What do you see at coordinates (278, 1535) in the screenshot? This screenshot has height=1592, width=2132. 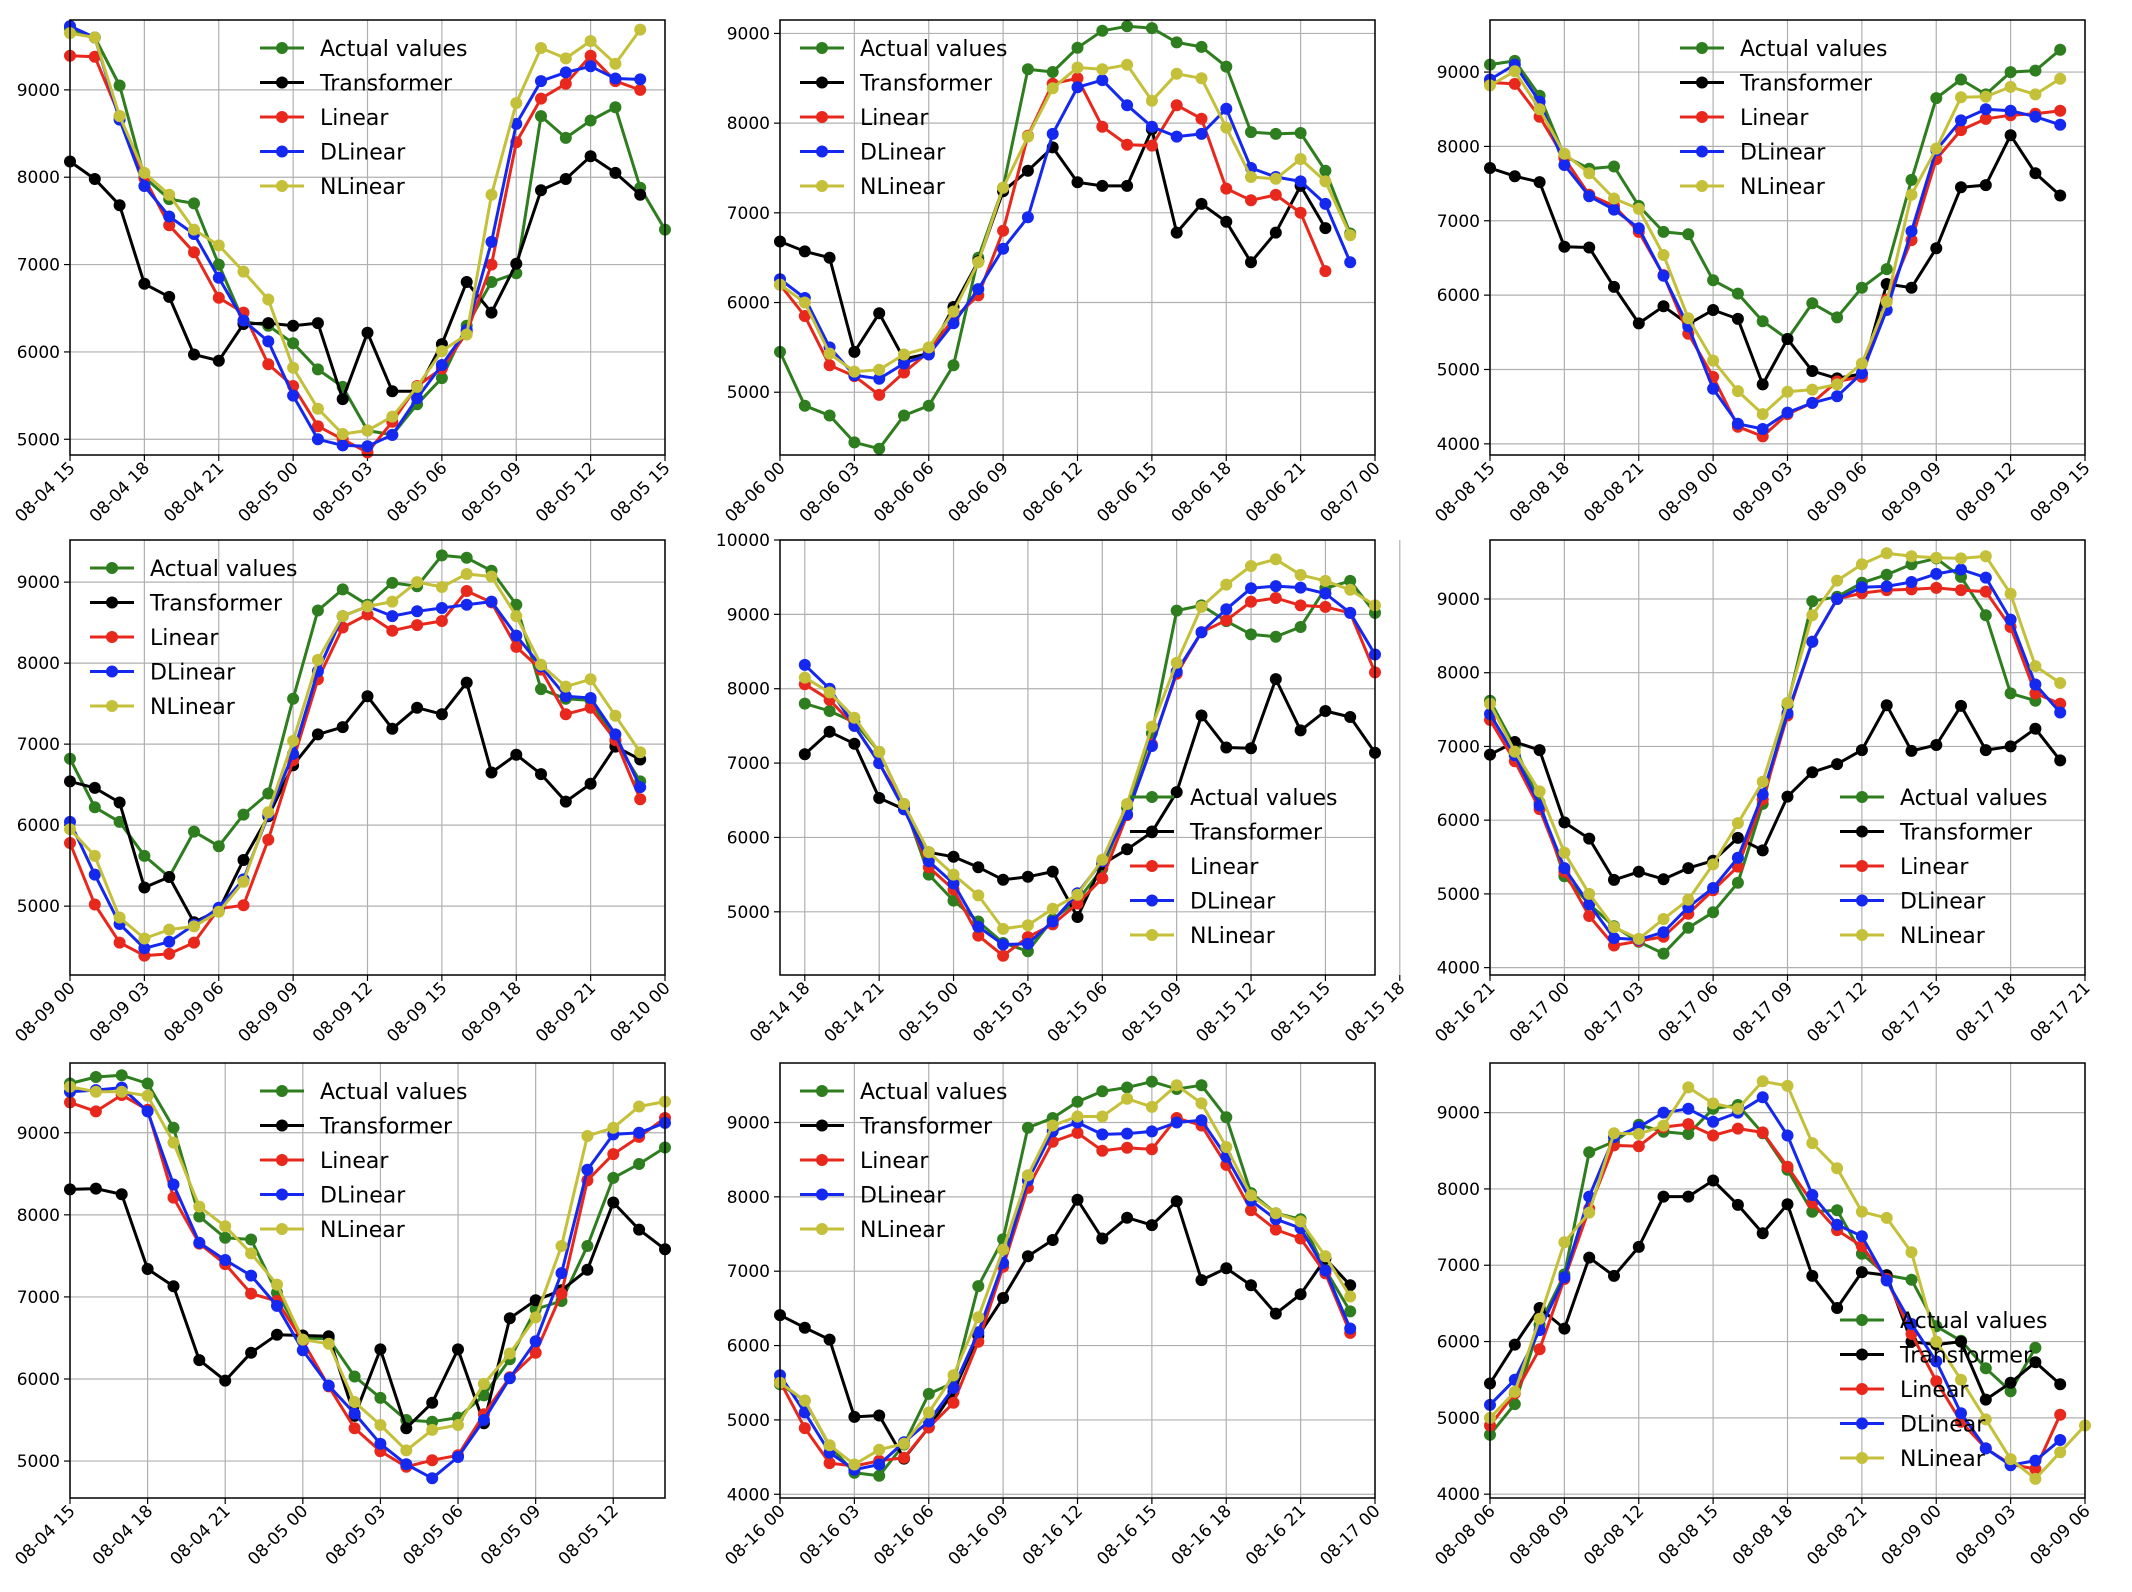 I see `x-tick-label: 08-05 00` at bounding box center [278, 1535].